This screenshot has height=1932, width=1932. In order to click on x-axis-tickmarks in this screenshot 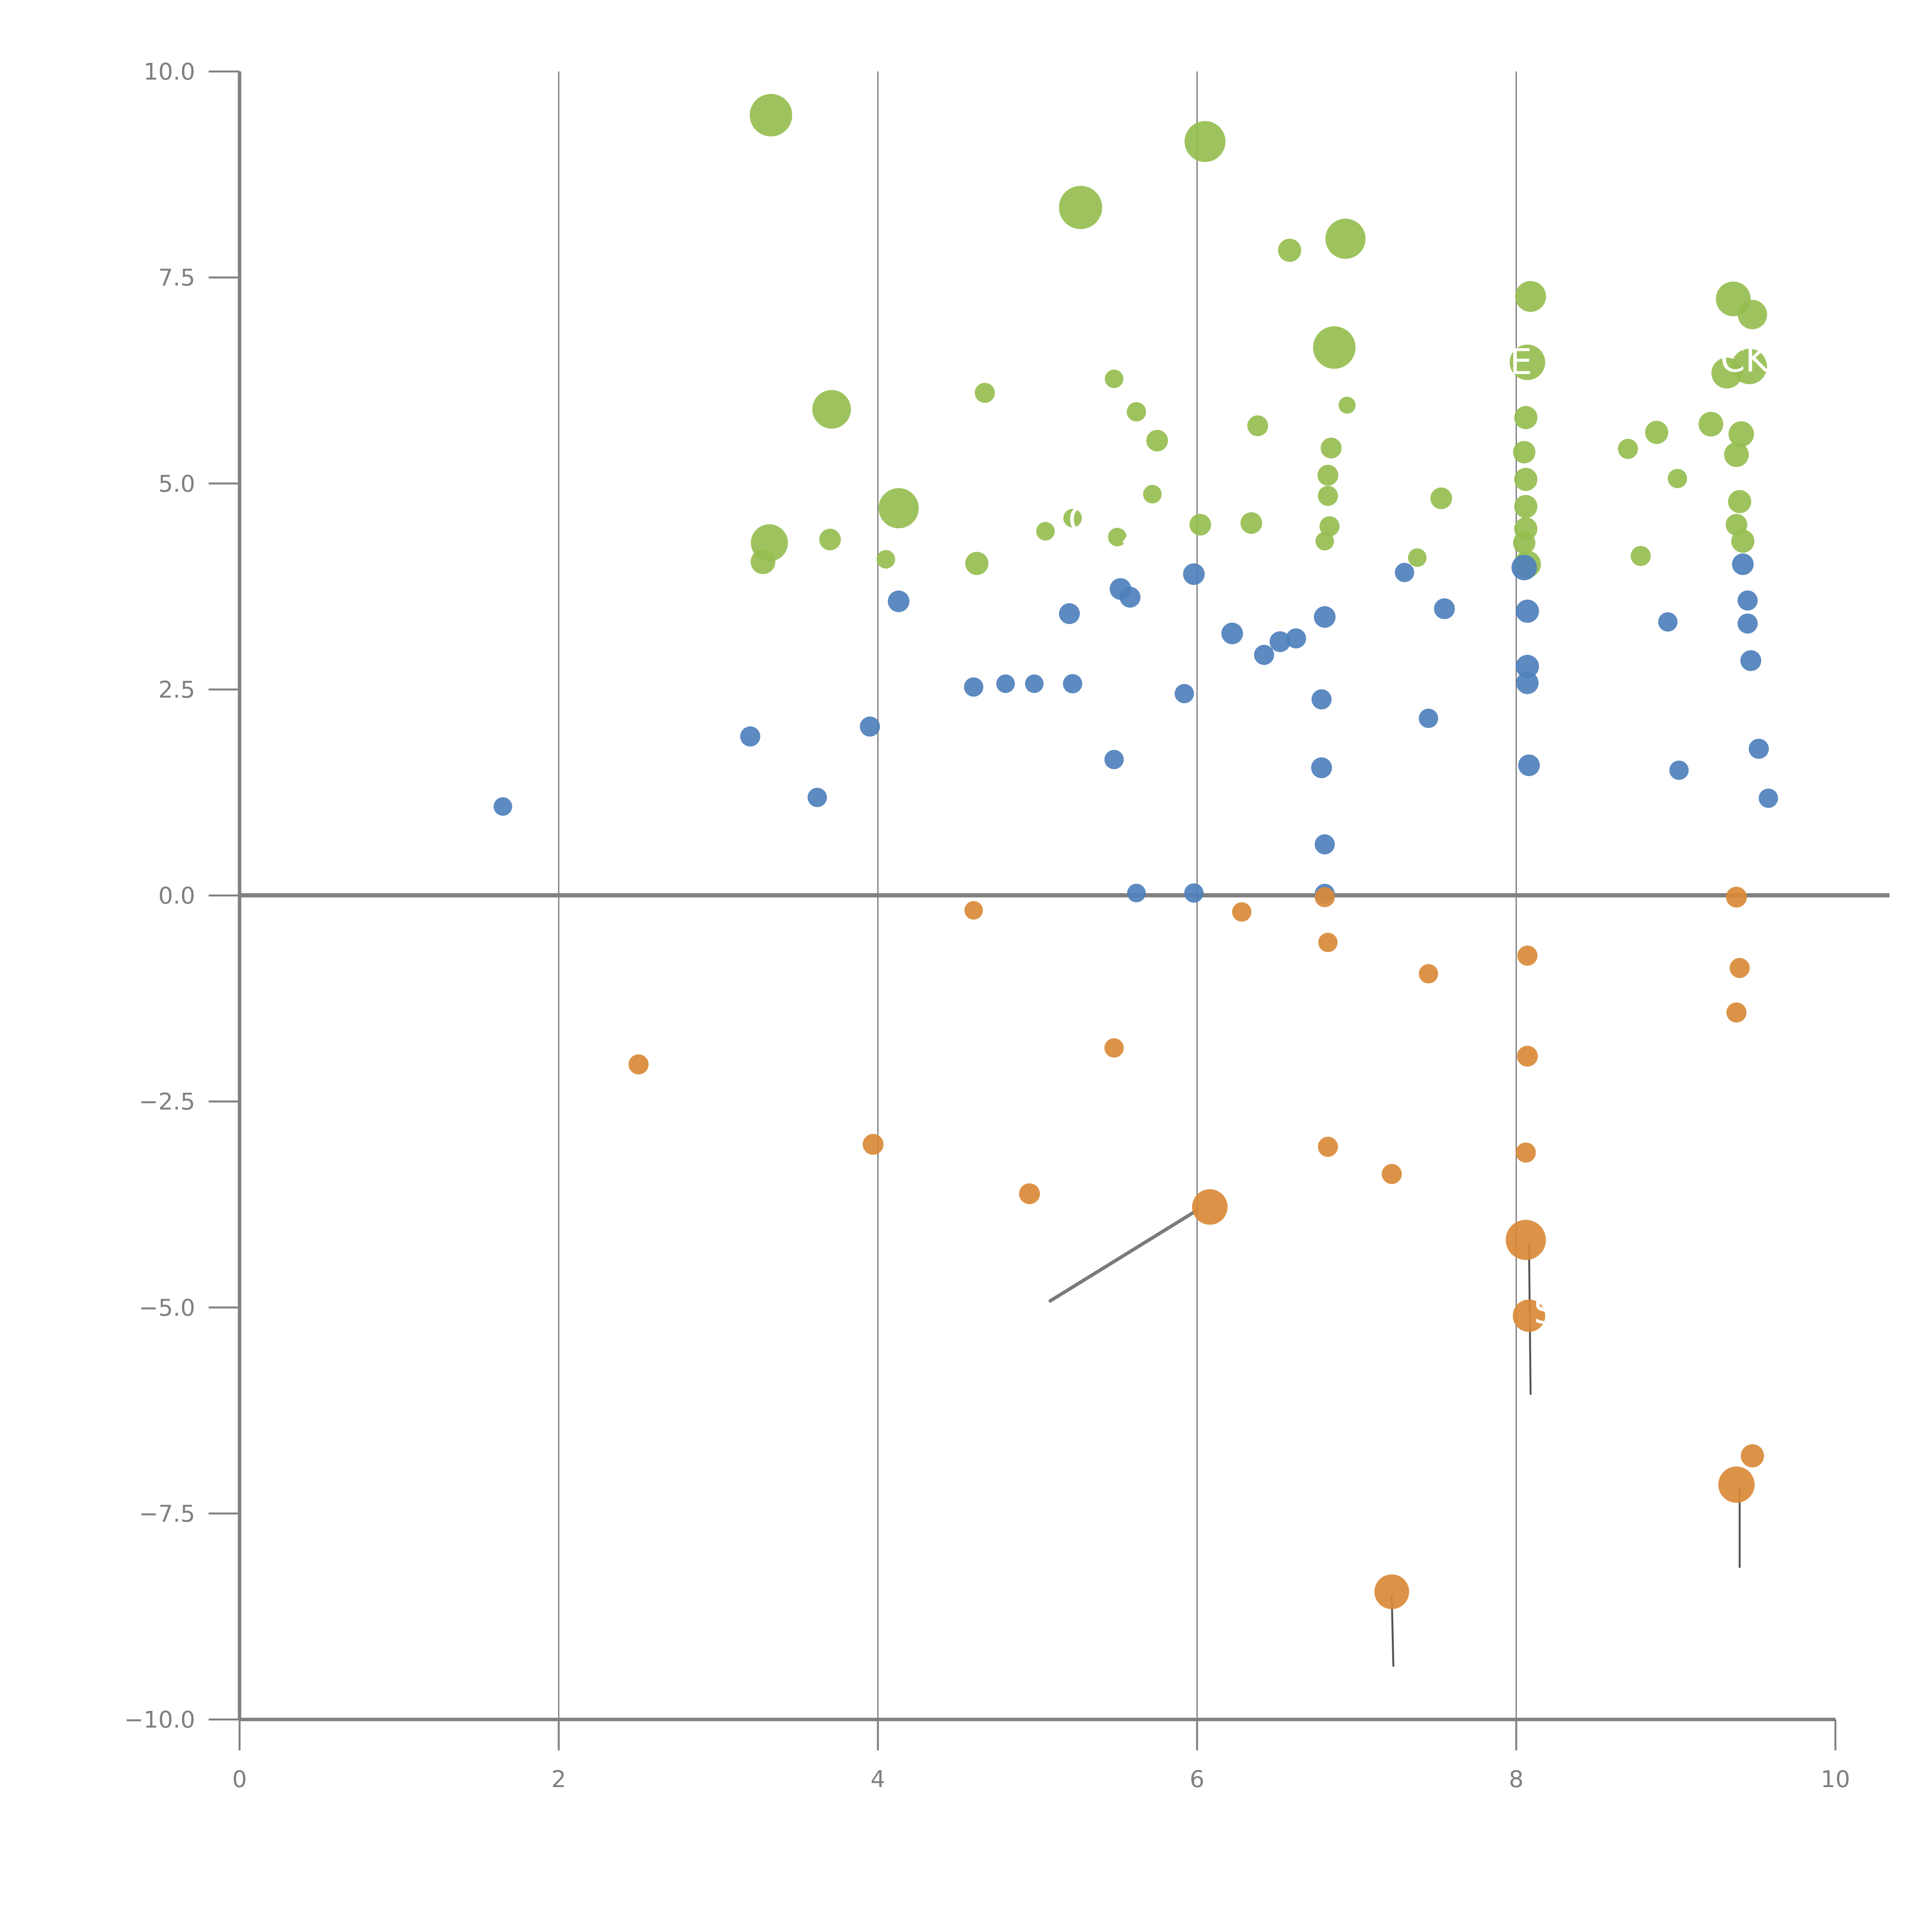, I will do `click(1037, 1735)`.